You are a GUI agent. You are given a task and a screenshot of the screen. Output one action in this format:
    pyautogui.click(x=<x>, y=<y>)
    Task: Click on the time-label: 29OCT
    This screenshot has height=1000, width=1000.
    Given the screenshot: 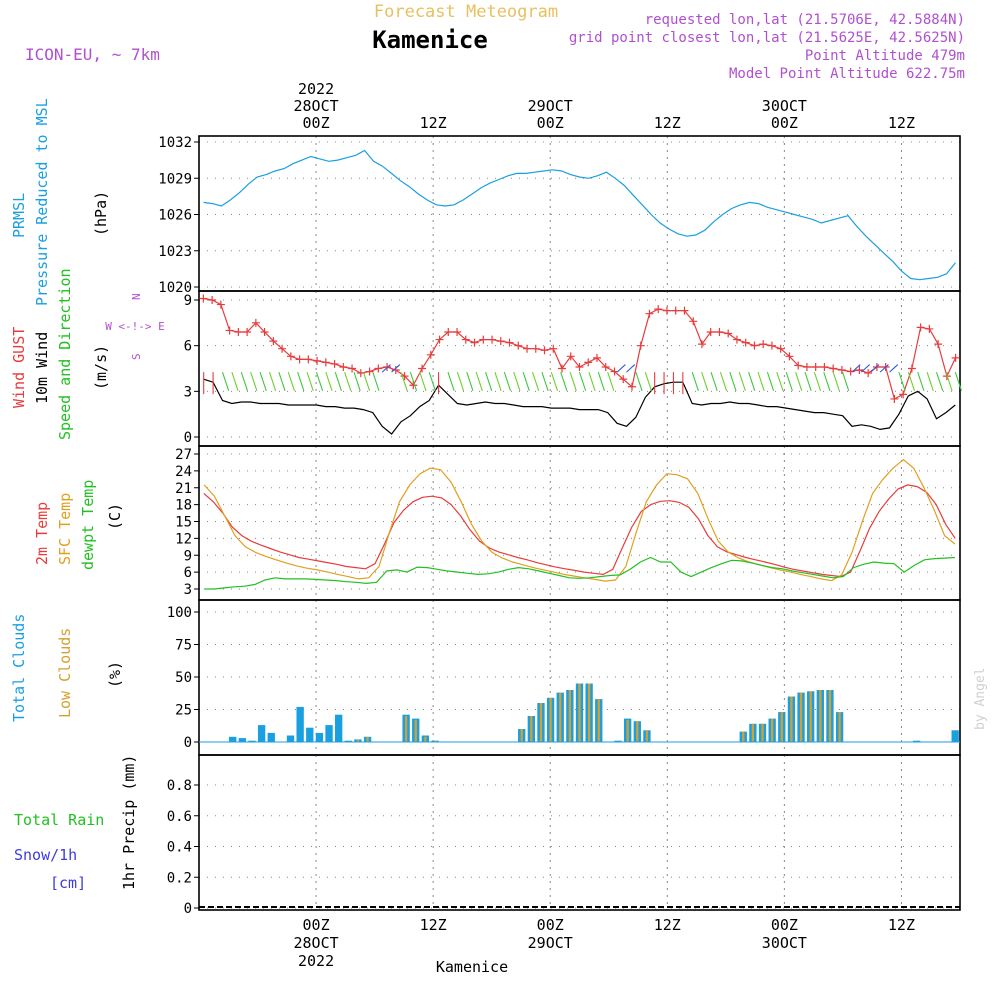 What is the action you would take?
    pyautogui.click(x=550, y=943)
    